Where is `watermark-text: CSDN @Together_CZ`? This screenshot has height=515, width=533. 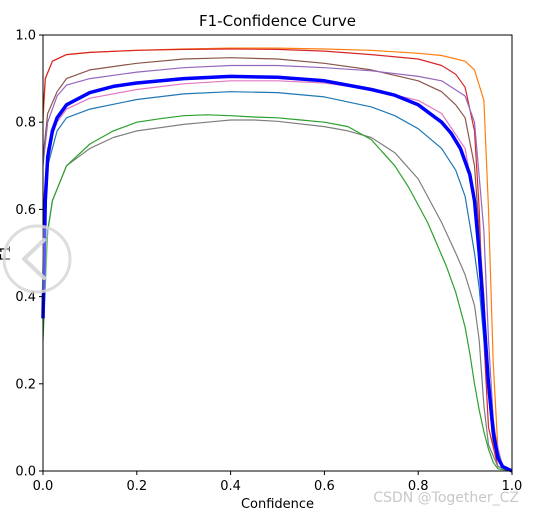
watermark-text: CSDN @Together_CZ is located at coordinates (446, 498).